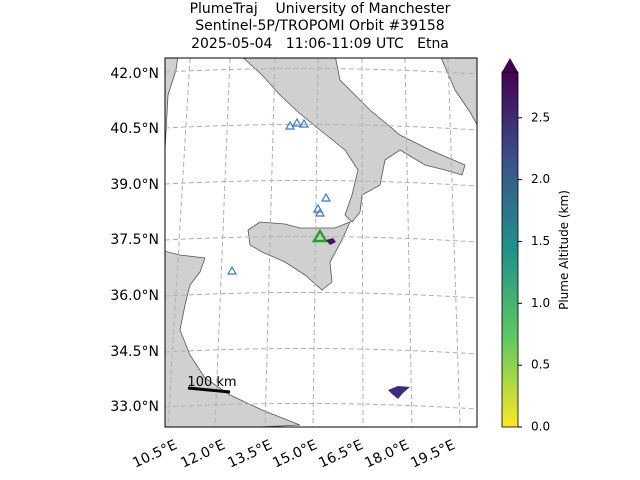  I want to click on colorbar-extend, so click(510, 65).